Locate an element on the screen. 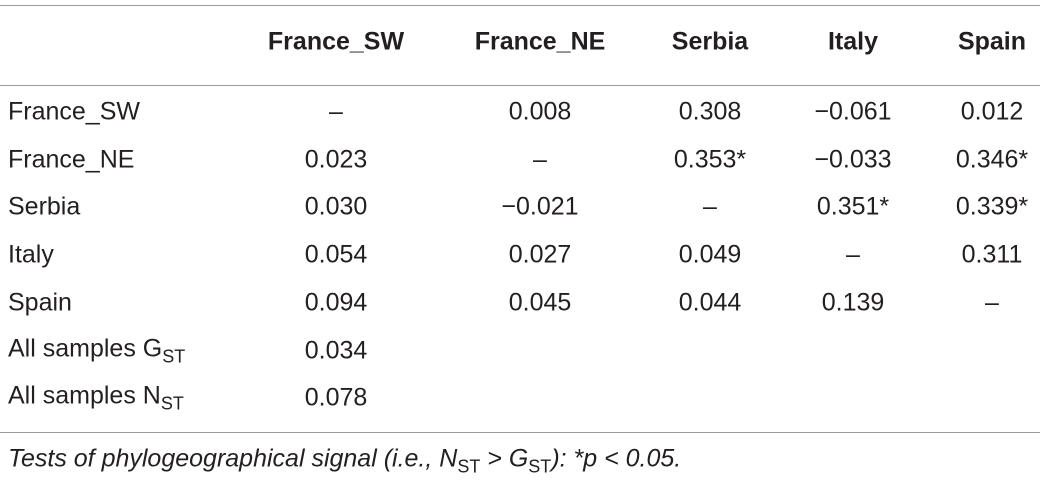  table-cell: 0.008 is located at coordinates (540, 111).